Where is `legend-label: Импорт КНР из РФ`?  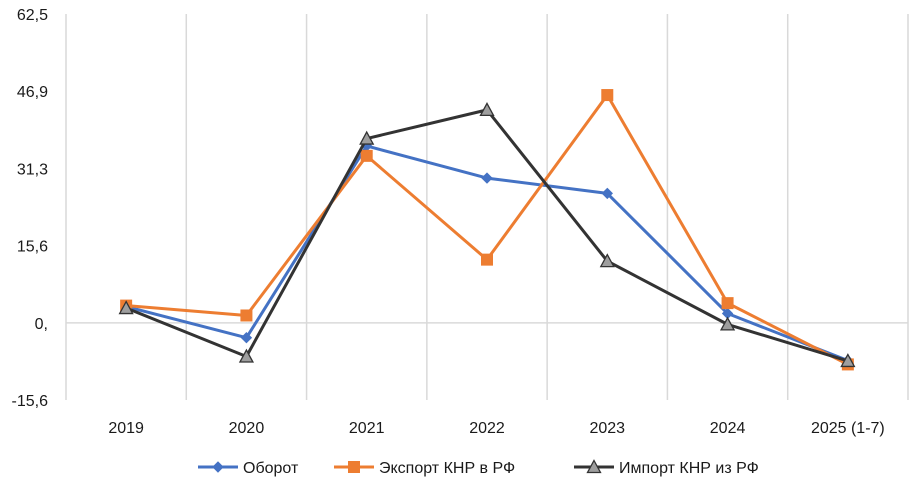 legend-label: Импорт КНР из РФ is located at coordinates (689, 468).